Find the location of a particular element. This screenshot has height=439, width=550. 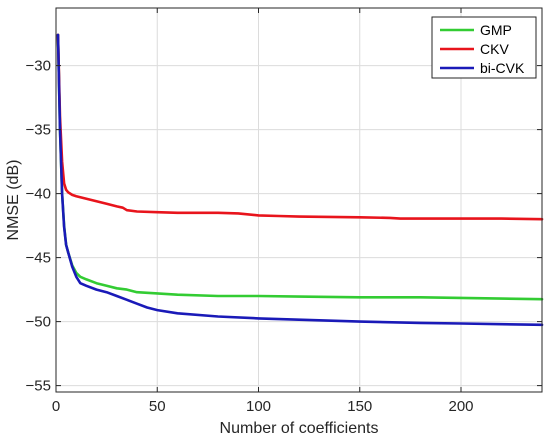

legend-label-3: bi-CVK is located at coordinates (502, 68).